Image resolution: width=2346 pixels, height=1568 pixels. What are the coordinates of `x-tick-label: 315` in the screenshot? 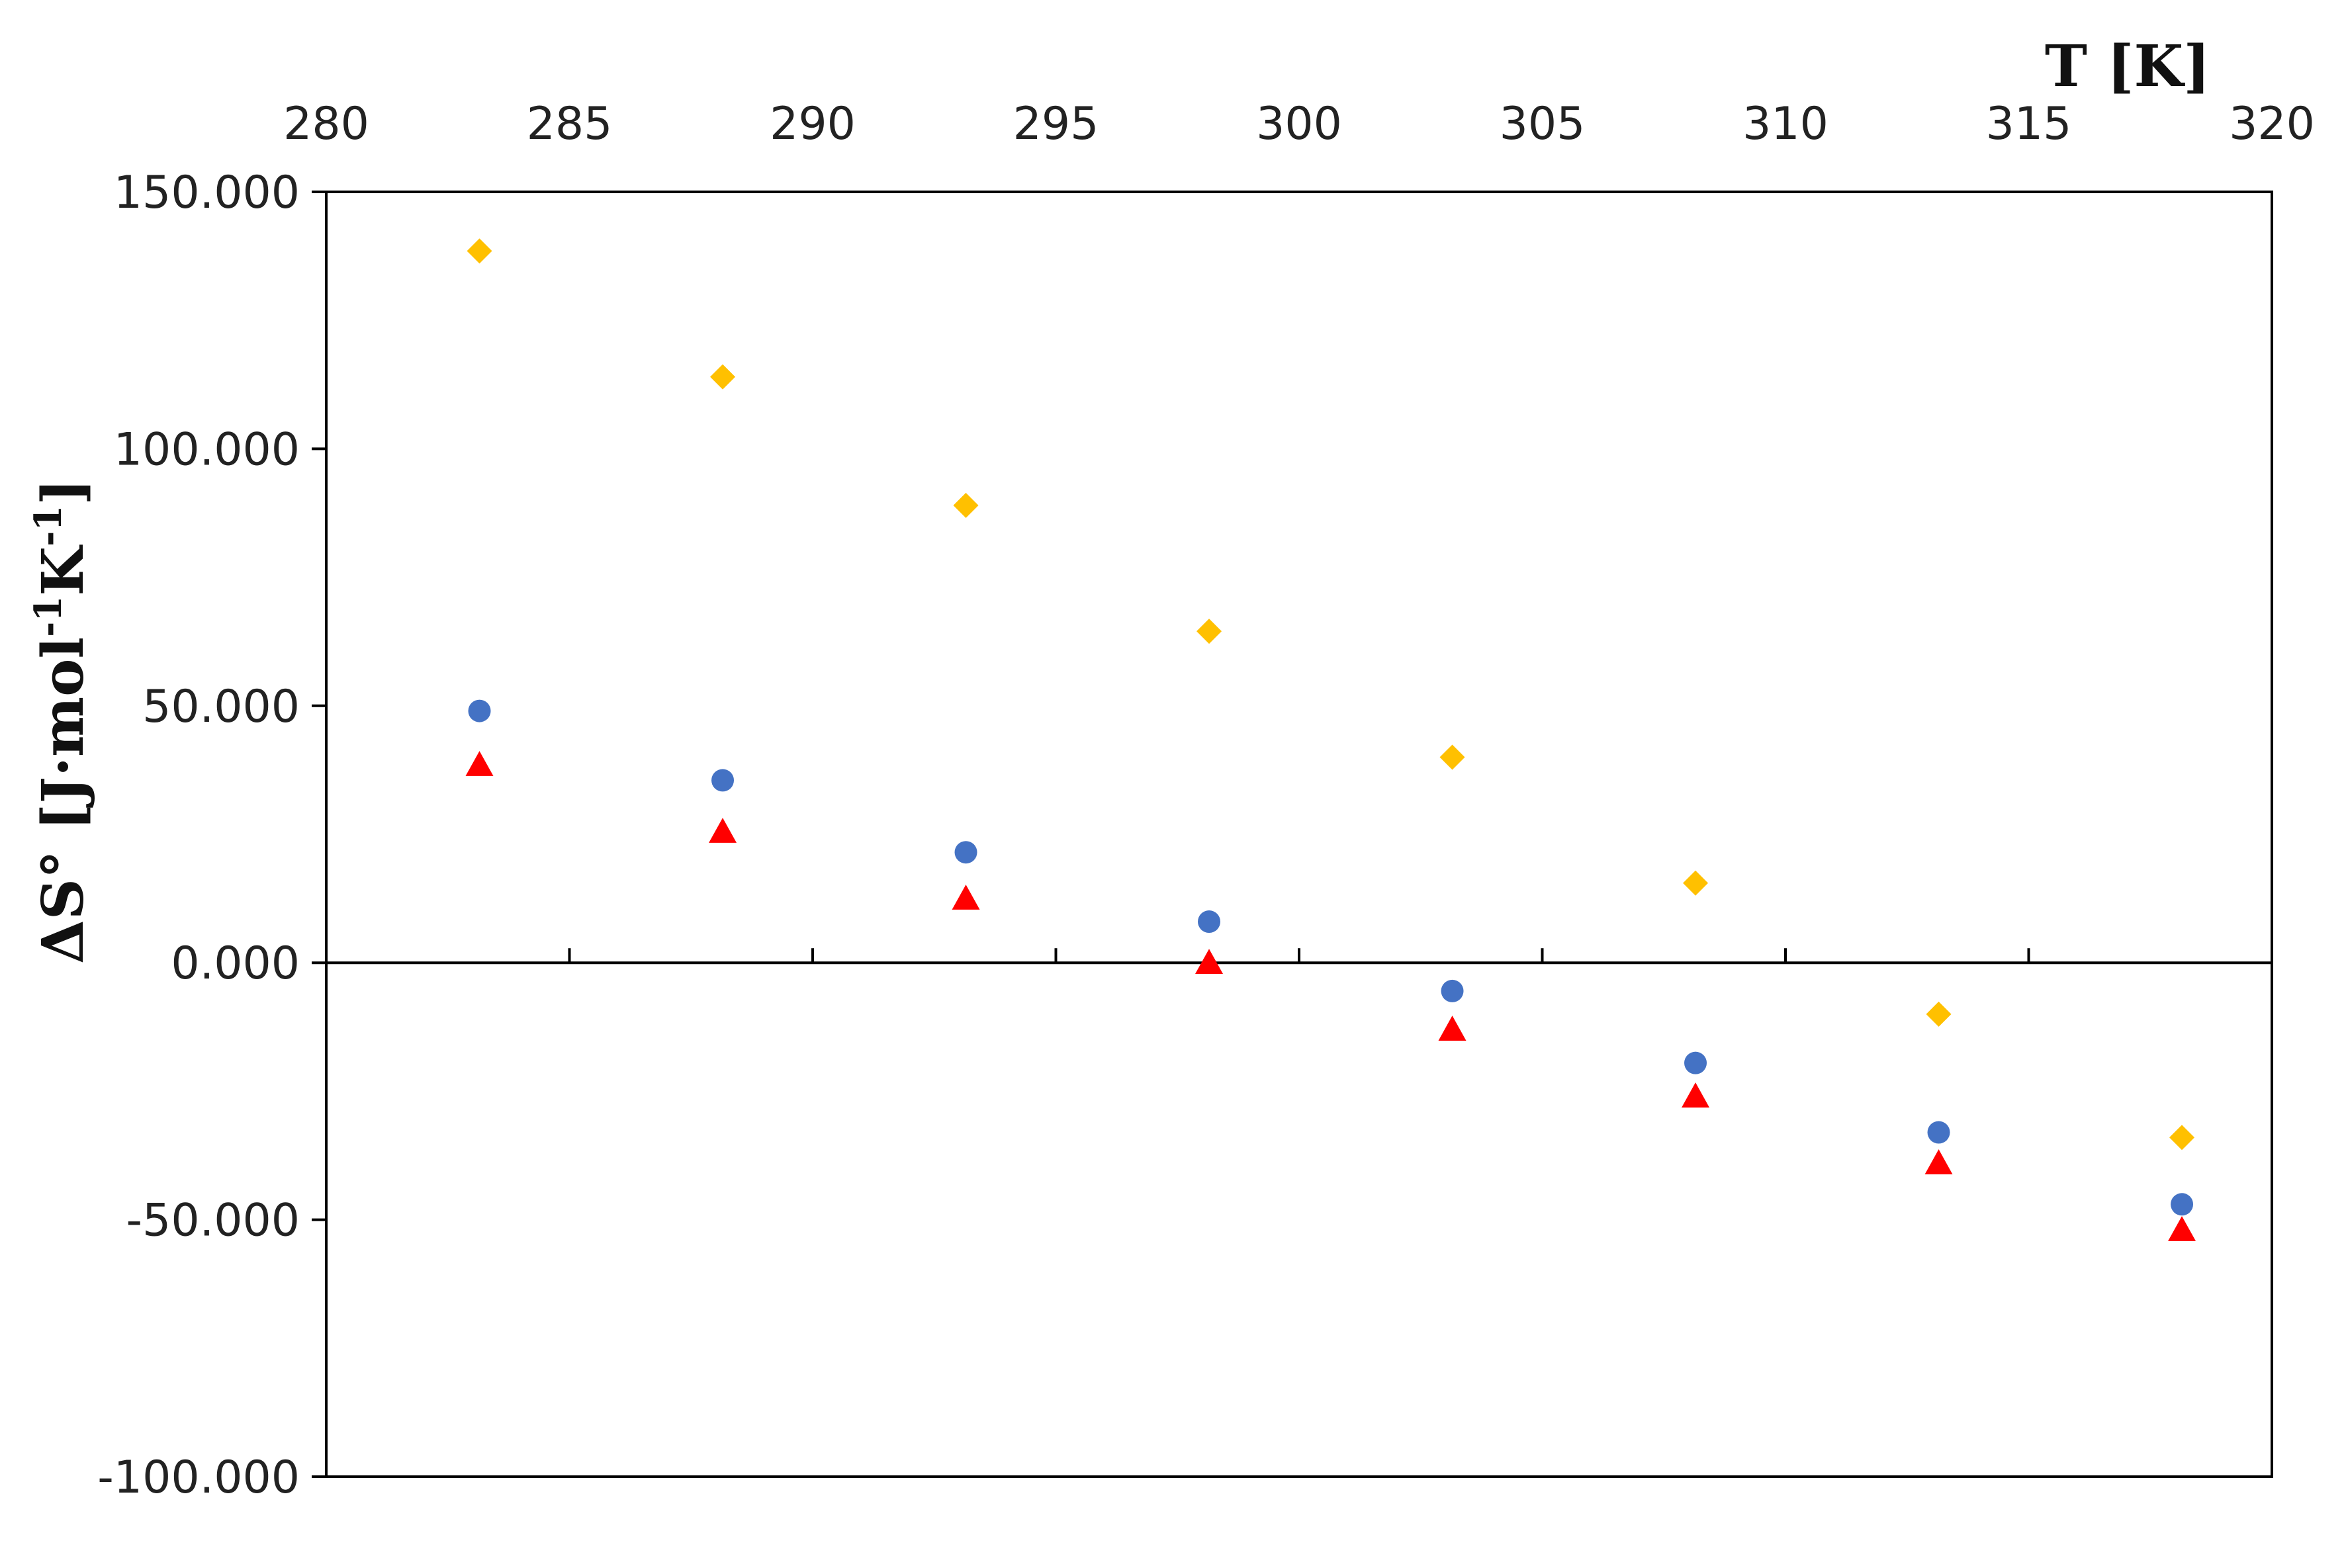 It's located at (2029, 124).